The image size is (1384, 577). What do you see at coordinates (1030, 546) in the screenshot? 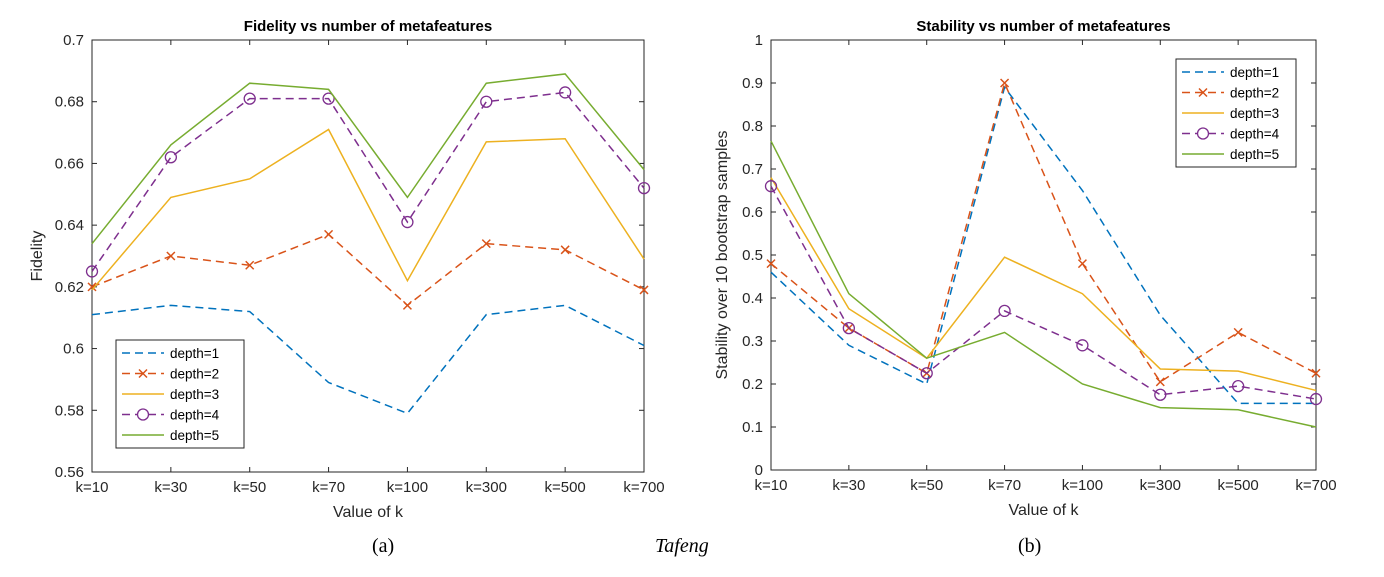
I see `panel-label-b: (b)` at bounding box center [1030, 546].